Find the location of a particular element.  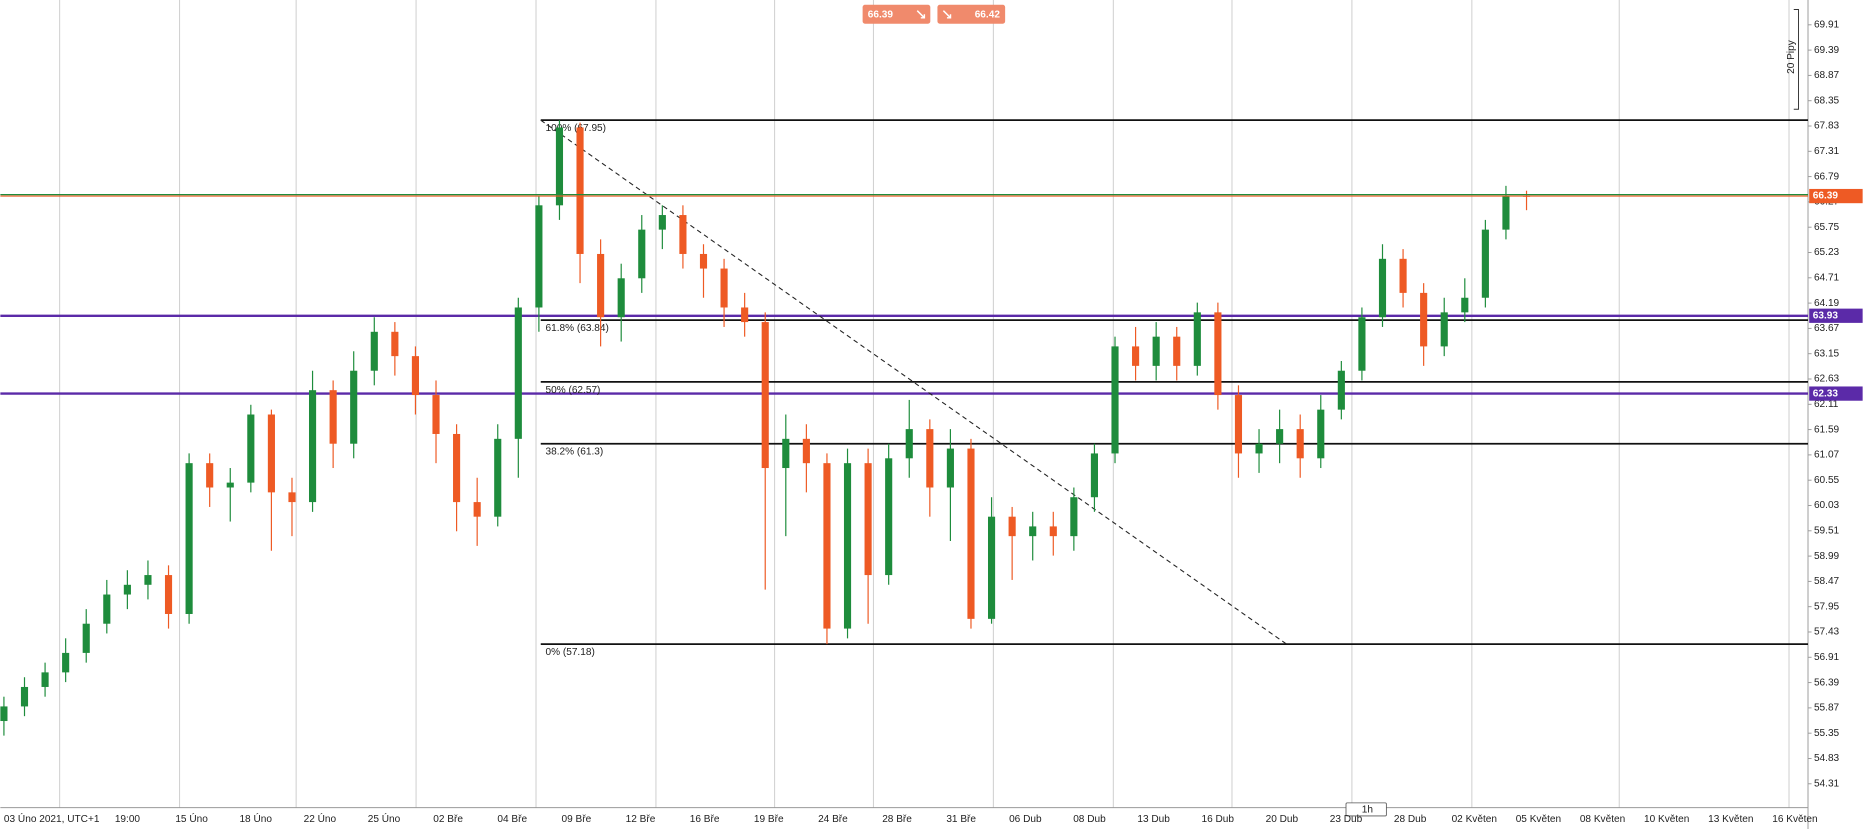

pip-scale-bracket is located at coordinates (1796, 59).